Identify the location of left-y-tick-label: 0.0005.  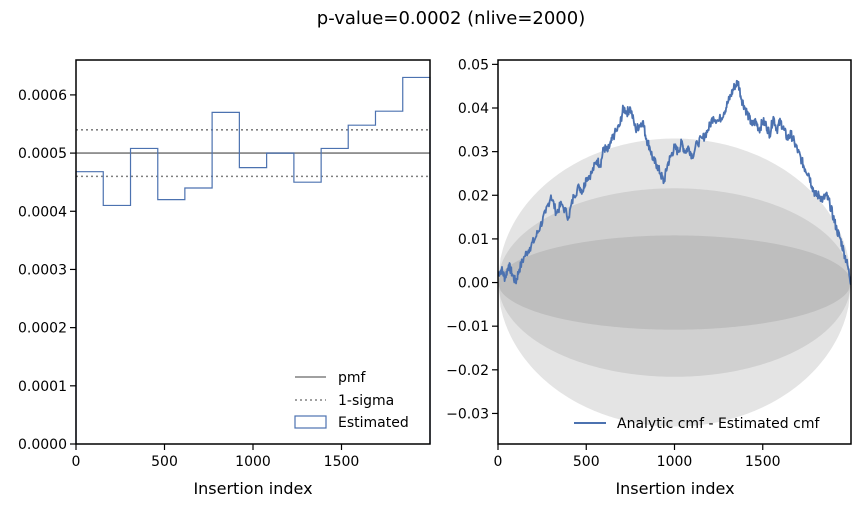
(42, 154).